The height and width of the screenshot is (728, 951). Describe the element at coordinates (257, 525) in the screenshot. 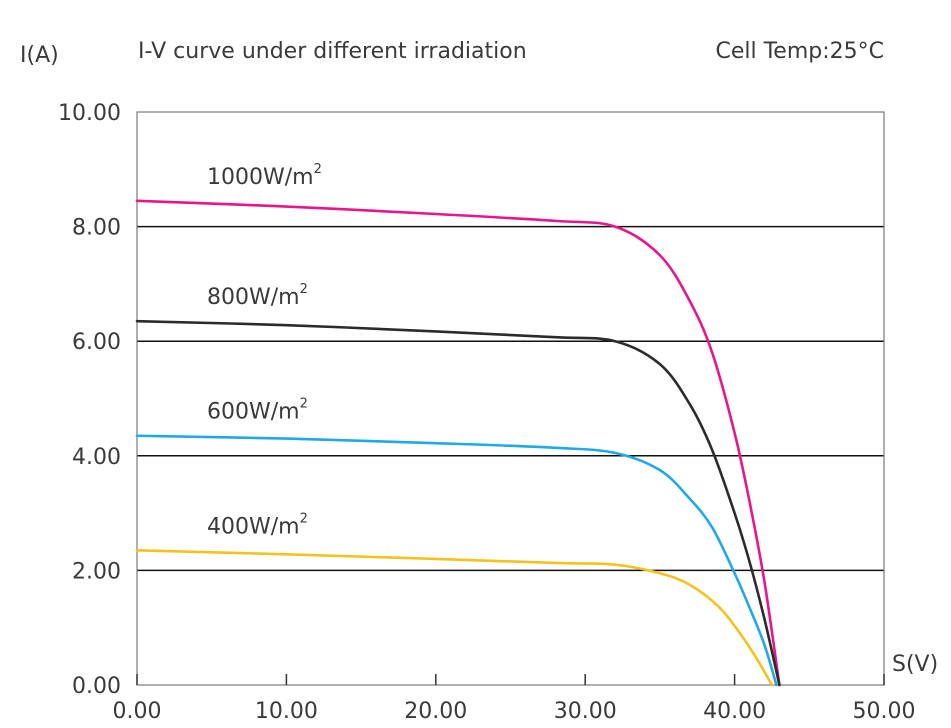

I see `series-label-3: 400W/m2` at that location.